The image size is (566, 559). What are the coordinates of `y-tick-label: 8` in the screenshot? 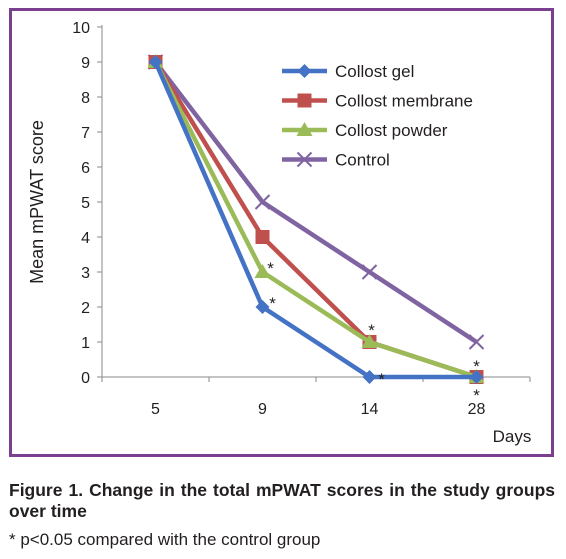 It's located at (85, 98).